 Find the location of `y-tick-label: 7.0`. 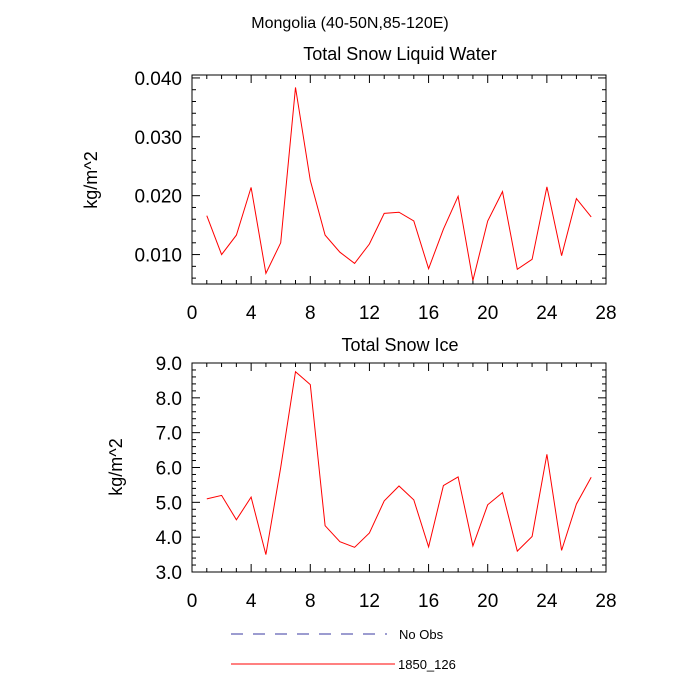

y-tick-label: 7.0 is located at coordinates (169, 434).